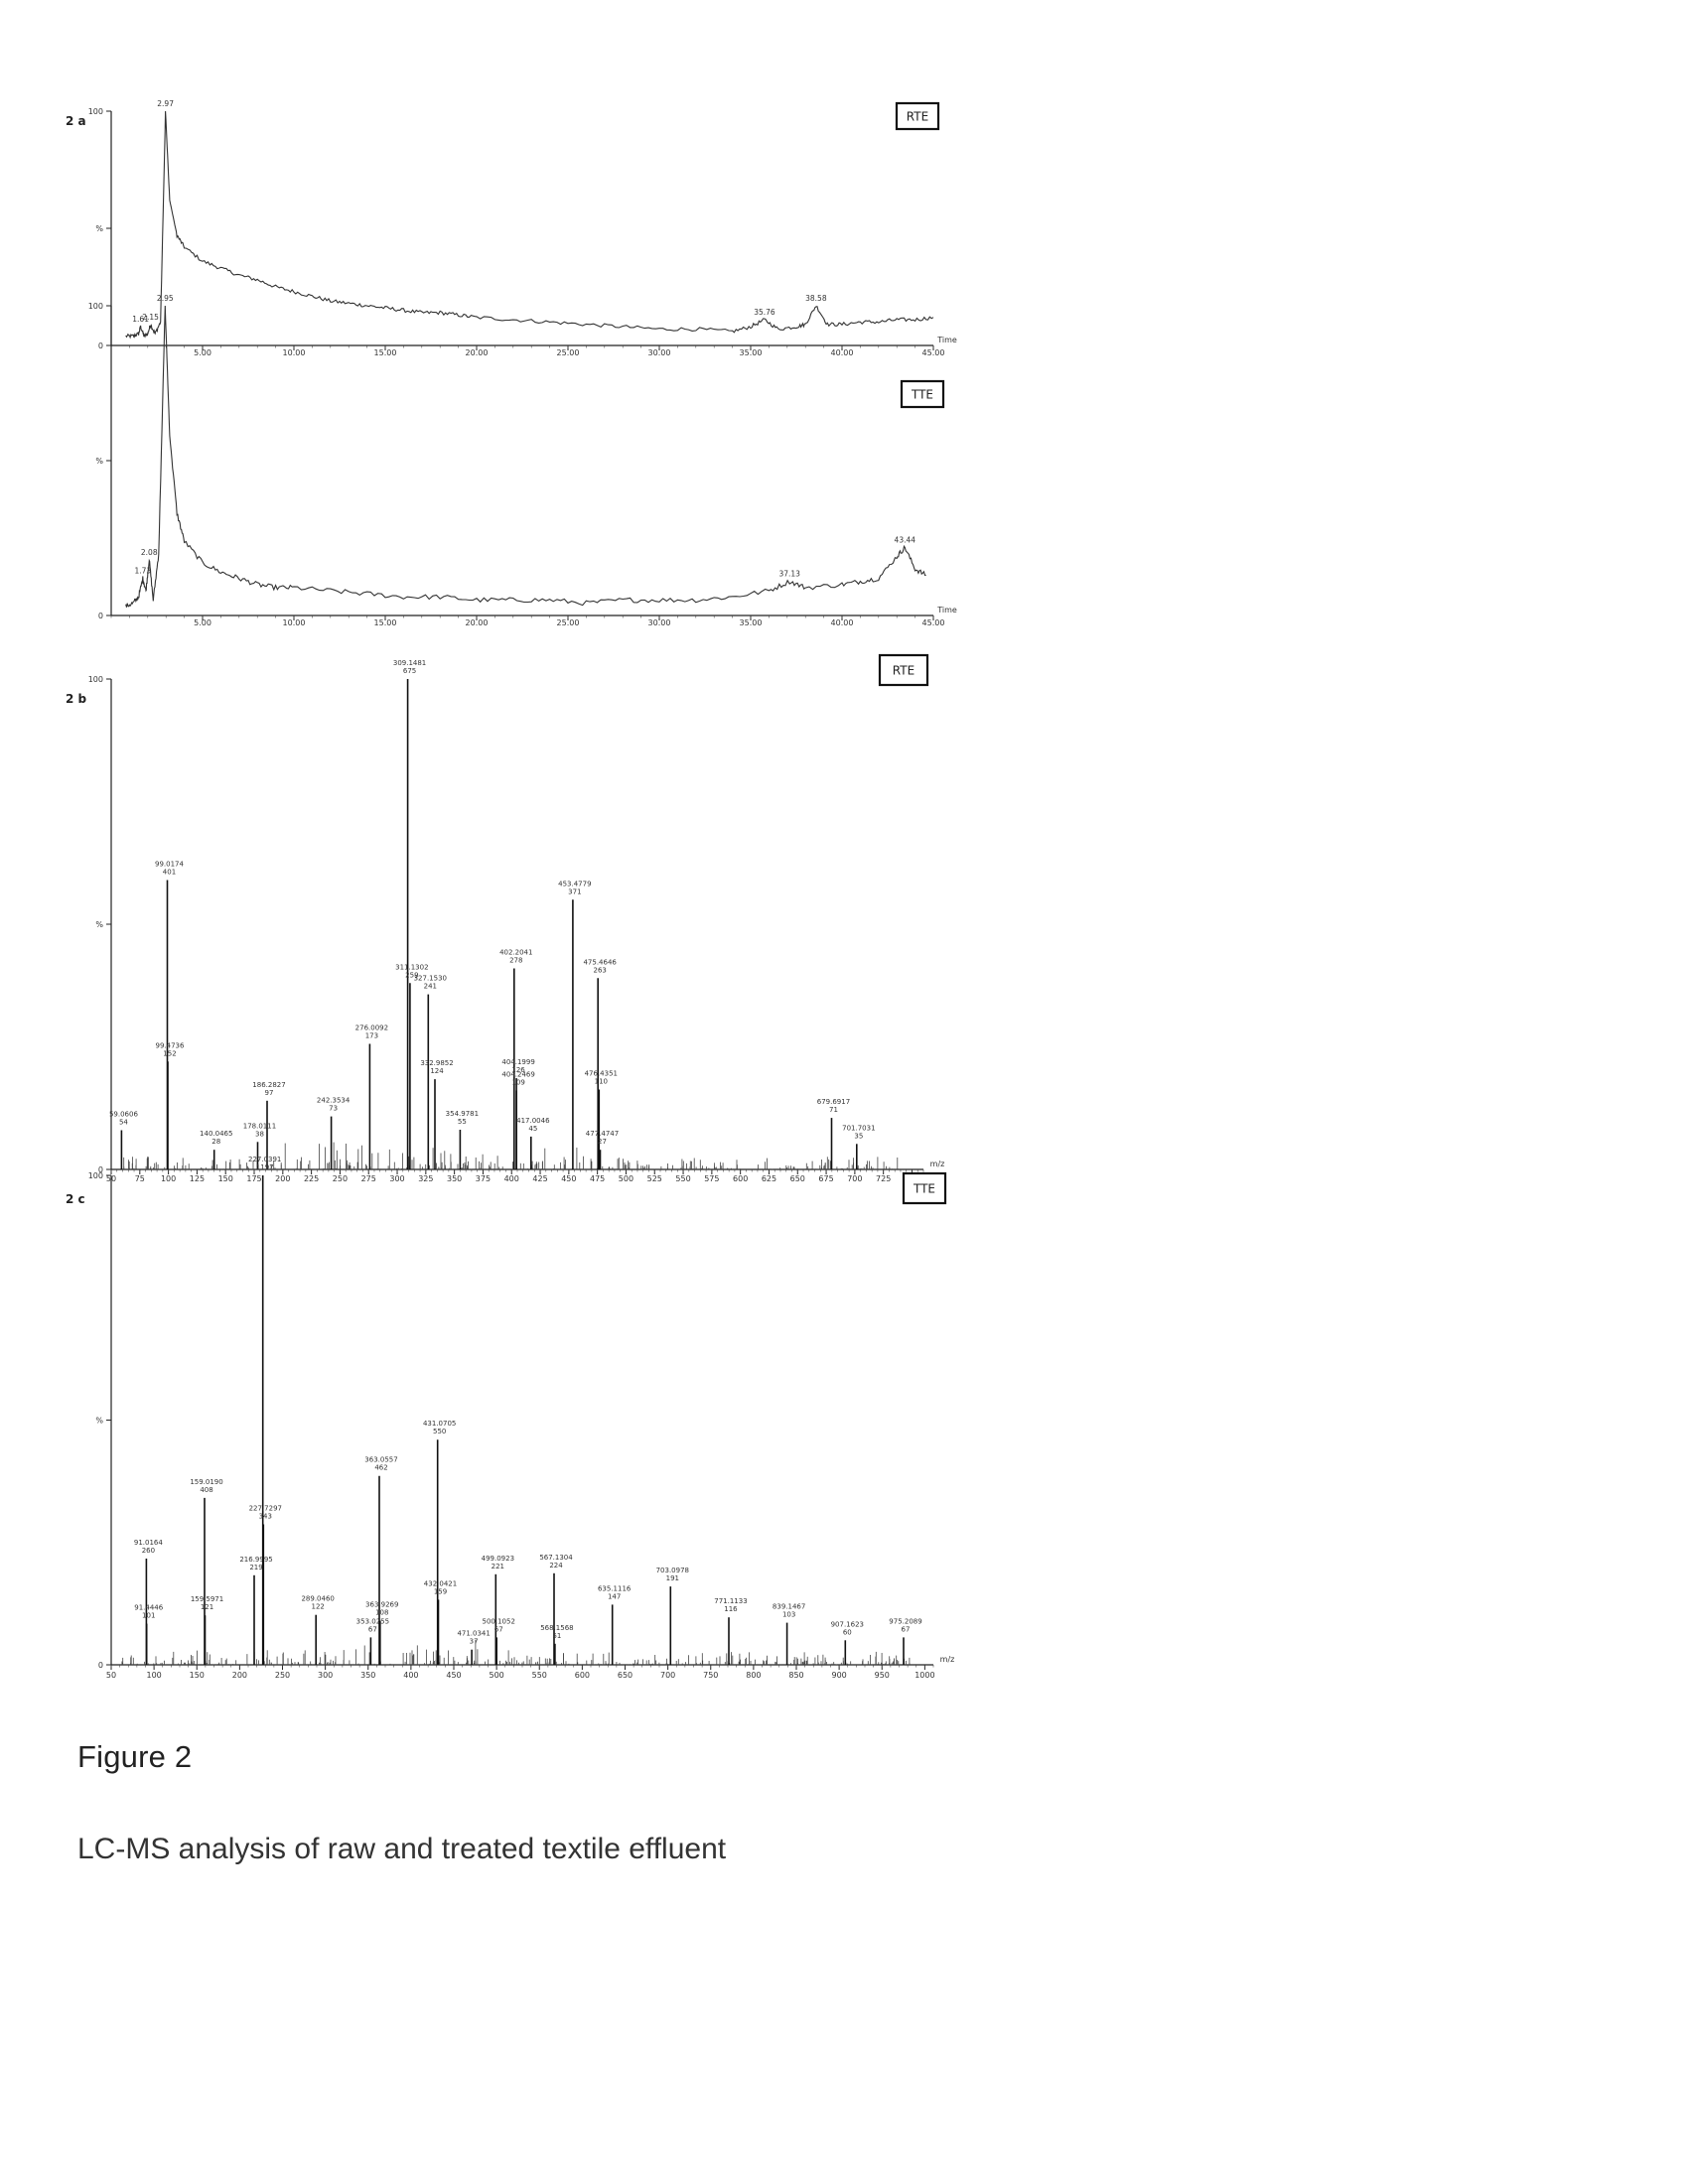 Image resolution: width=1688 pixels, height=2184 pixels. Describe the element at coordinates (259, 1134) in the screenshot. I see `peak-intensity-label: 38` at that location.